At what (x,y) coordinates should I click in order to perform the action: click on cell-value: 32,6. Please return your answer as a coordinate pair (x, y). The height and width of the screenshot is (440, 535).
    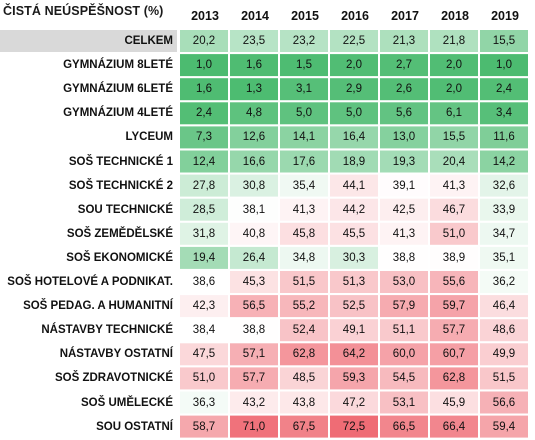
    Looking at the image, I should click on (504, 185).